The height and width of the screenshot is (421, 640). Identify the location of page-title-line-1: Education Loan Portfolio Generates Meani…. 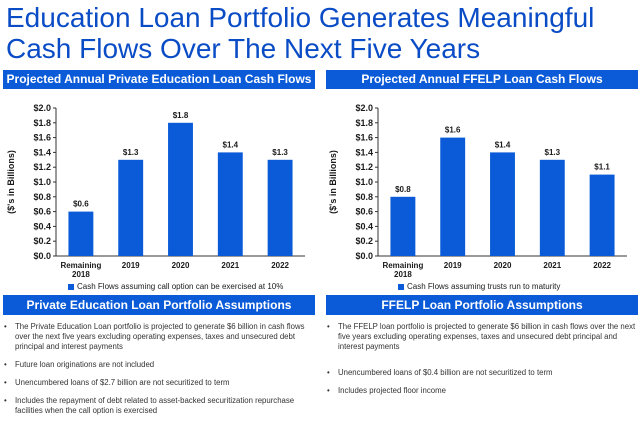
(300, 17).